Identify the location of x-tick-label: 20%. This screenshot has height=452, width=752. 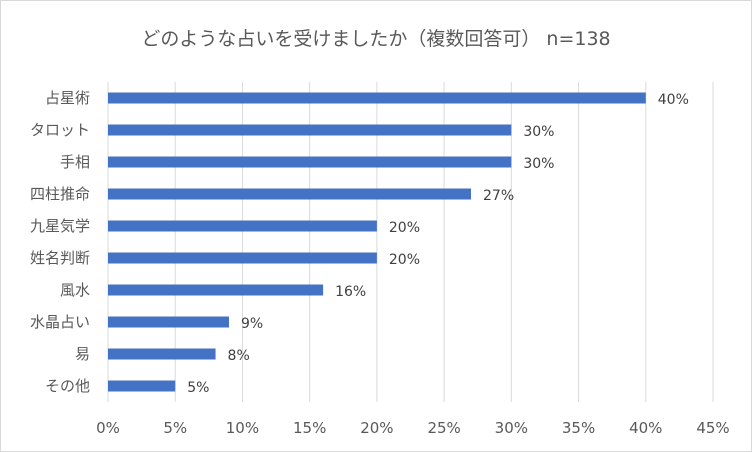
(376, 428).